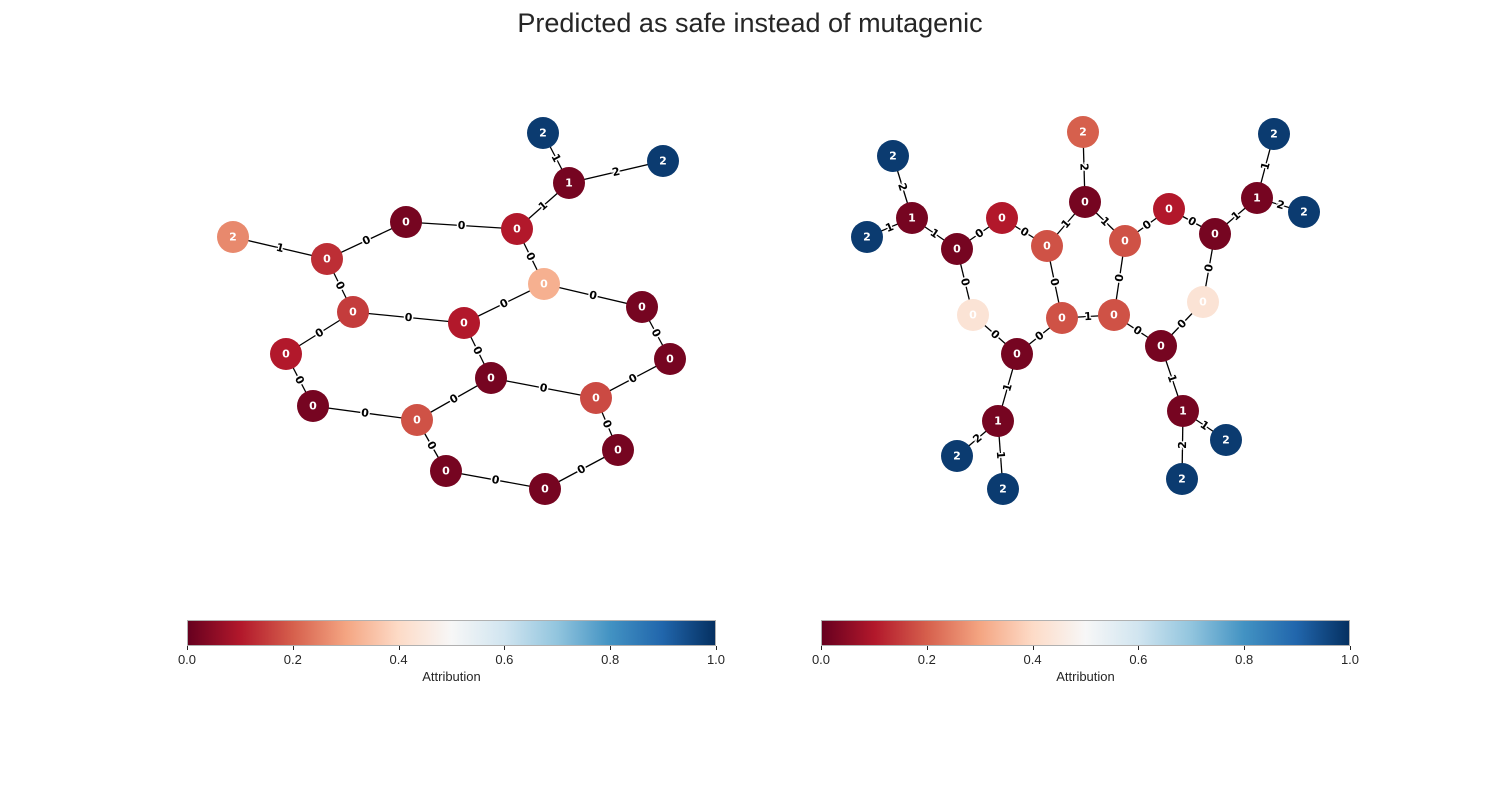 The height and width of the screenshot is (800, 1500). What do you see at coordinates (1085, 633) in the screenshot?
I see `right-colorbar-gradient` at bounding box center [1085, 633].